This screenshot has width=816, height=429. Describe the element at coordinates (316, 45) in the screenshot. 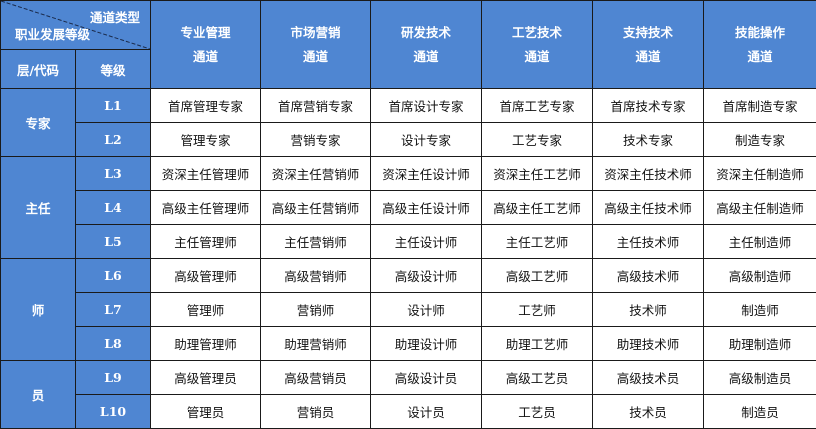

I see `channel-header: 市场营销通道` at that location.